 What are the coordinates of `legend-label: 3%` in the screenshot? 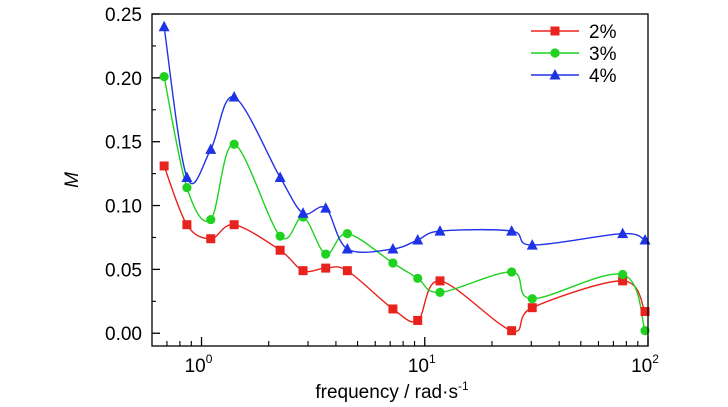 It's located at (603, 54).